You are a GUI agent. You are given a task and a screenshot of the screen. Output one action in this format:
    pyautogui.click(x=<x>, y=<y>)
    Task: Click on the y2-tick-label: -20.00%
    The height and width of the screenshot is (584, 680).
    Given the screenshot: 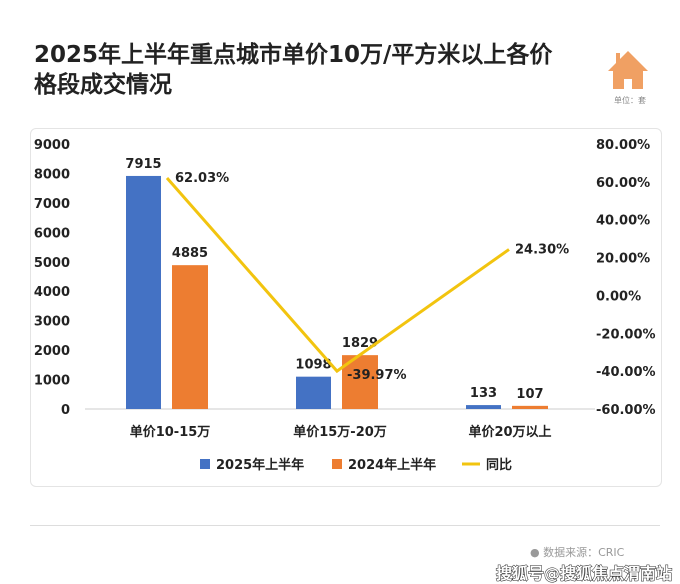 What is the action you would take?
    pyautogui.click(x=626, y=334)
    